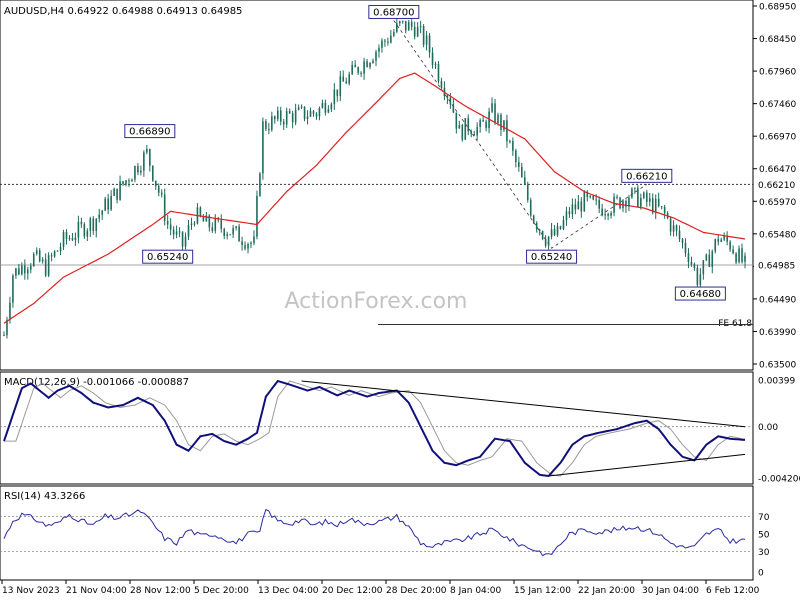 The height and width of the screenshot is (604, 800). What do you see at coordinates (779, 480) in the screenshot?
I see `macd-tick-label: -0.004206` at bounding box center [779, 480].